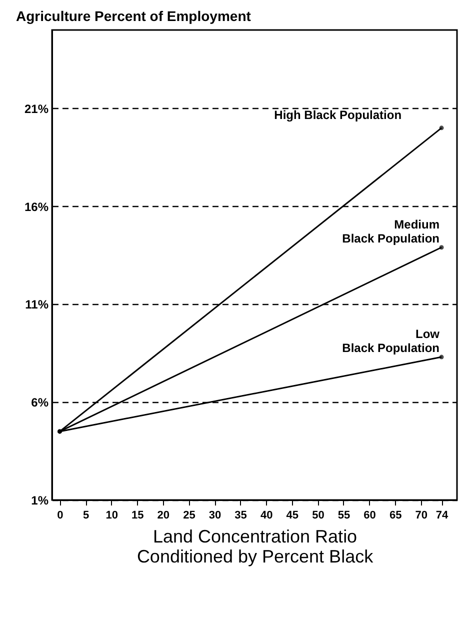 Image resolution: width=473 pixels, height=621 pixels. What do you see at coordinates (391, 341) in the screenshot?
I see `series-label: Low Black Population` at bounding box center [391, 341].